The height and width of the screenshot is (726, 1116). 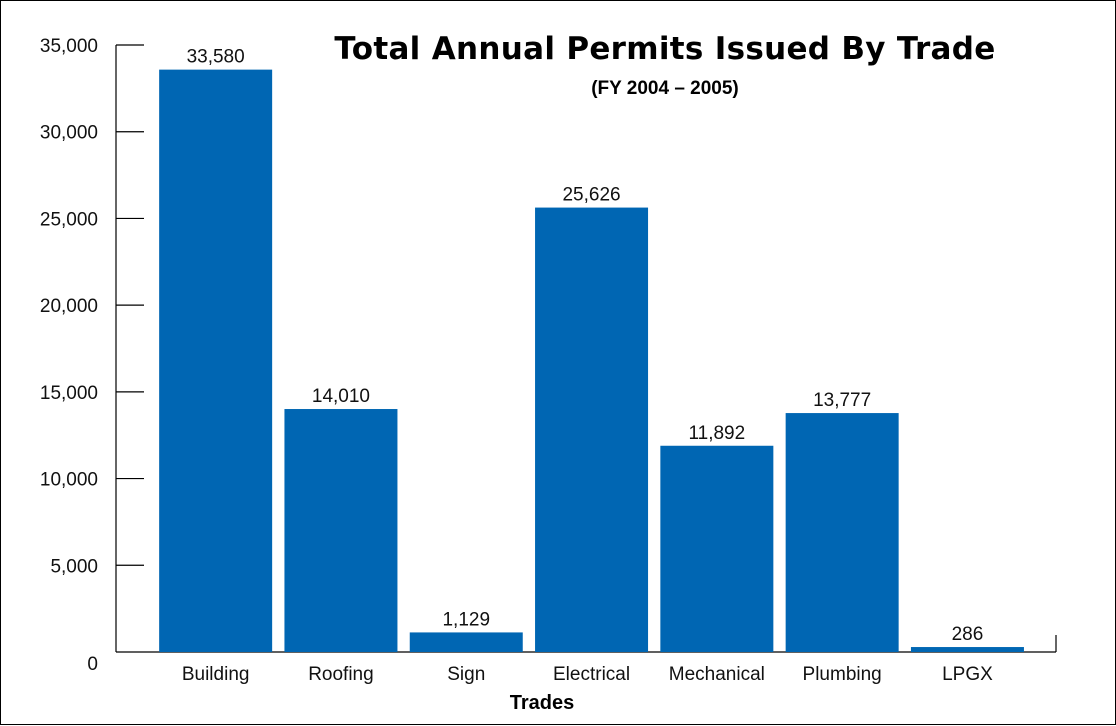 What do you see at coordinates (92, 664) in the screenshot?
I see `y-tick-label: 0` at bounding box center [92, 664].